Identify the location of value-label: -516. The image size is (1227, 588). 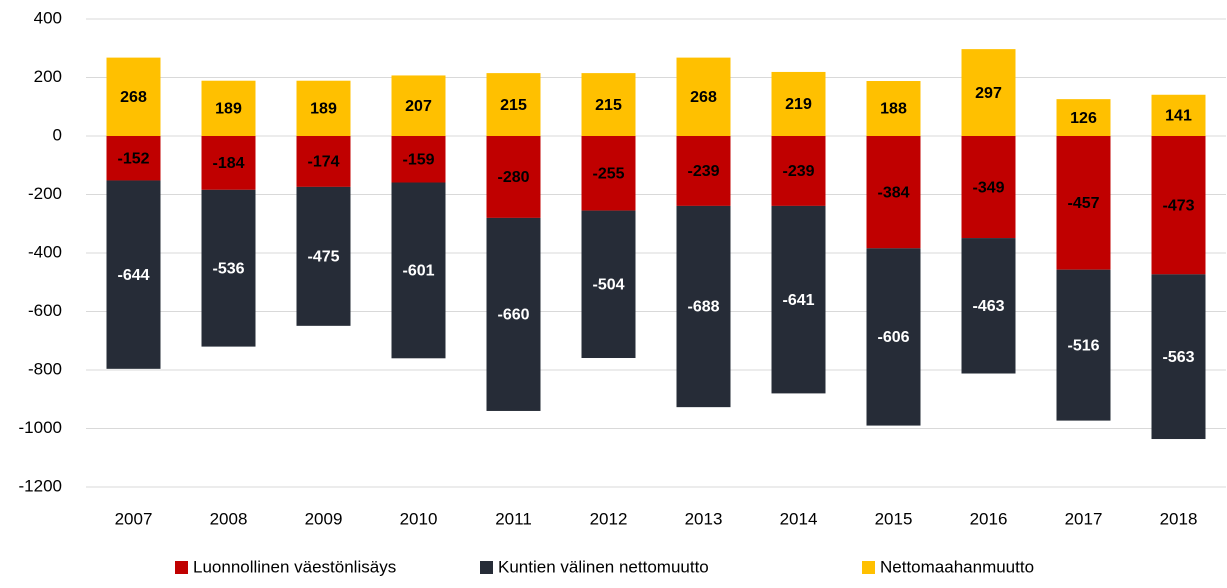
(1083, 345).